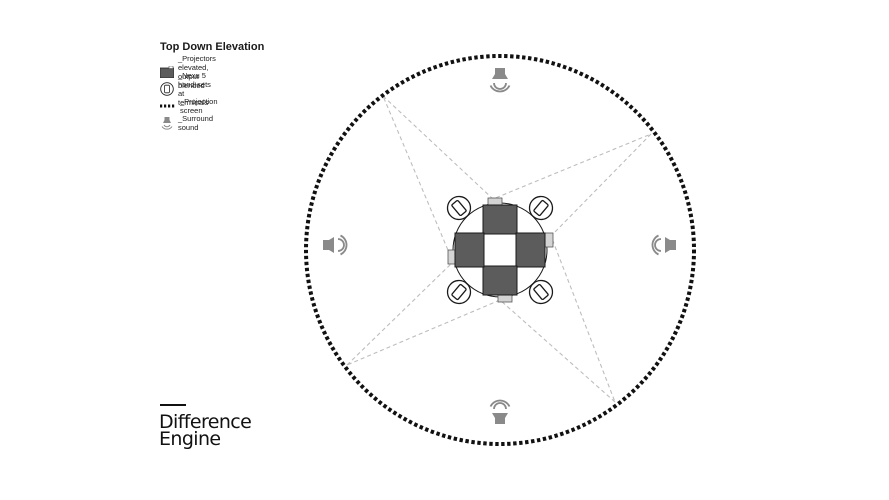 Image resolution: width=889 pixels, height=500 pixels. I want to click on beam-right, so click(601, 268).